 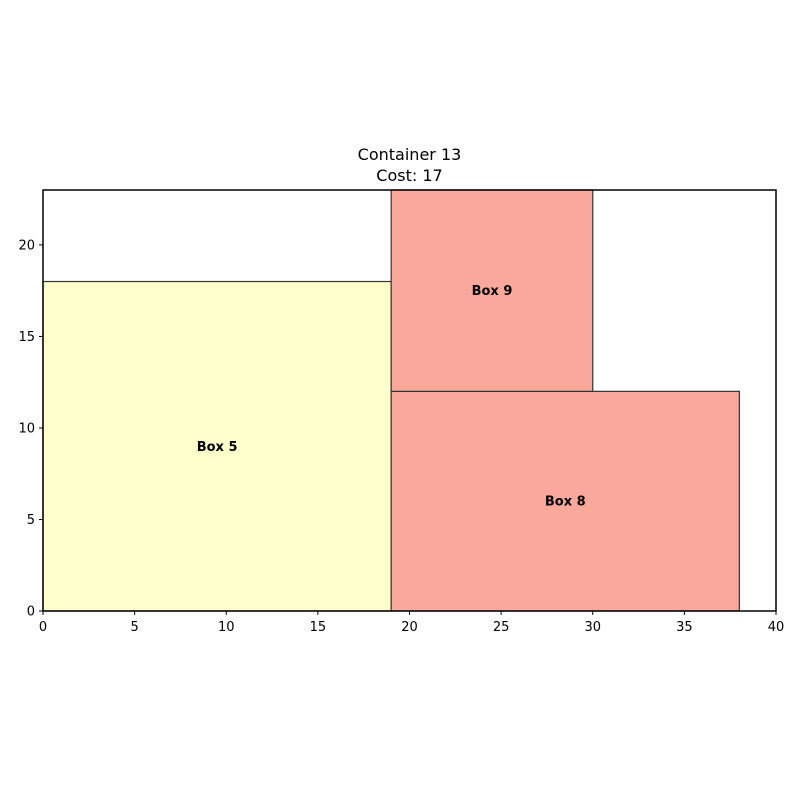 I want to click on chart-title: Container 13, so click(x=410, y=154).